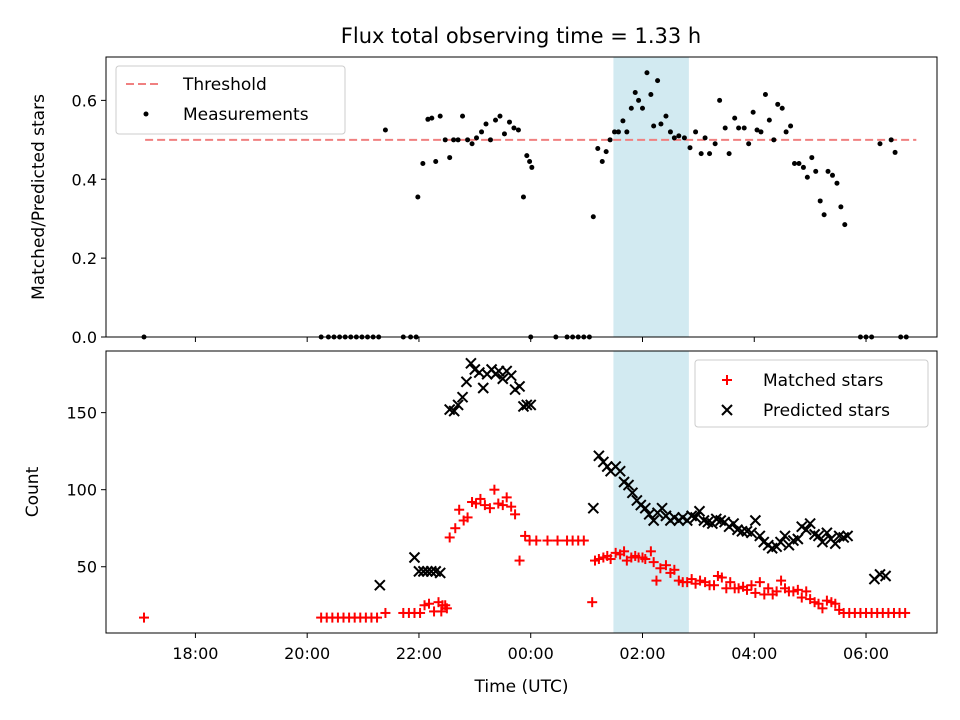 This screenshot has width=960, height=720. I want to click on legend-predicted-swatch, so click(727, 410).